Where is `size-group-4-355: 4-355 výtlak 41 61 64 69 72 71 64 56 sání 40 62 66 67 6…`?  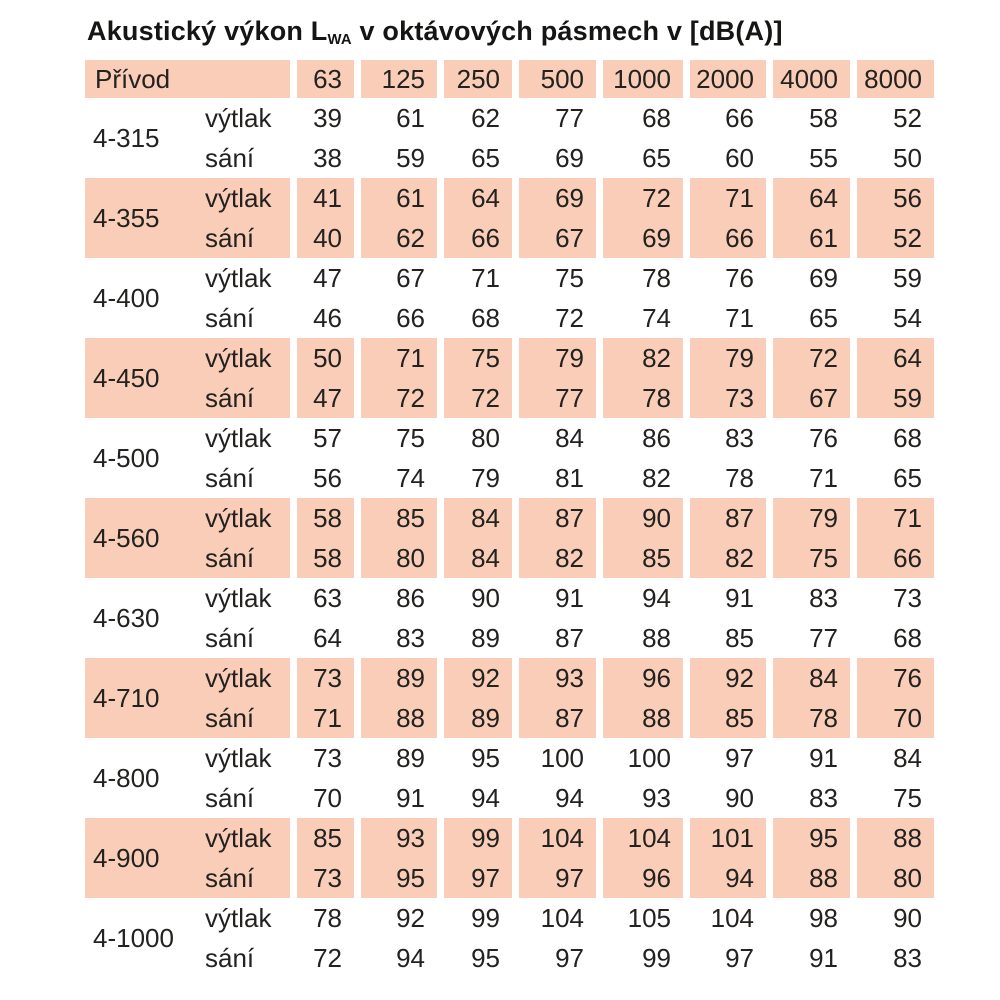 size-group-4-355: 4-355 výtlak 41 61 64 69 72 71 64 56 sání 40 62 66 67 6… is located at coordinates (509, 218).